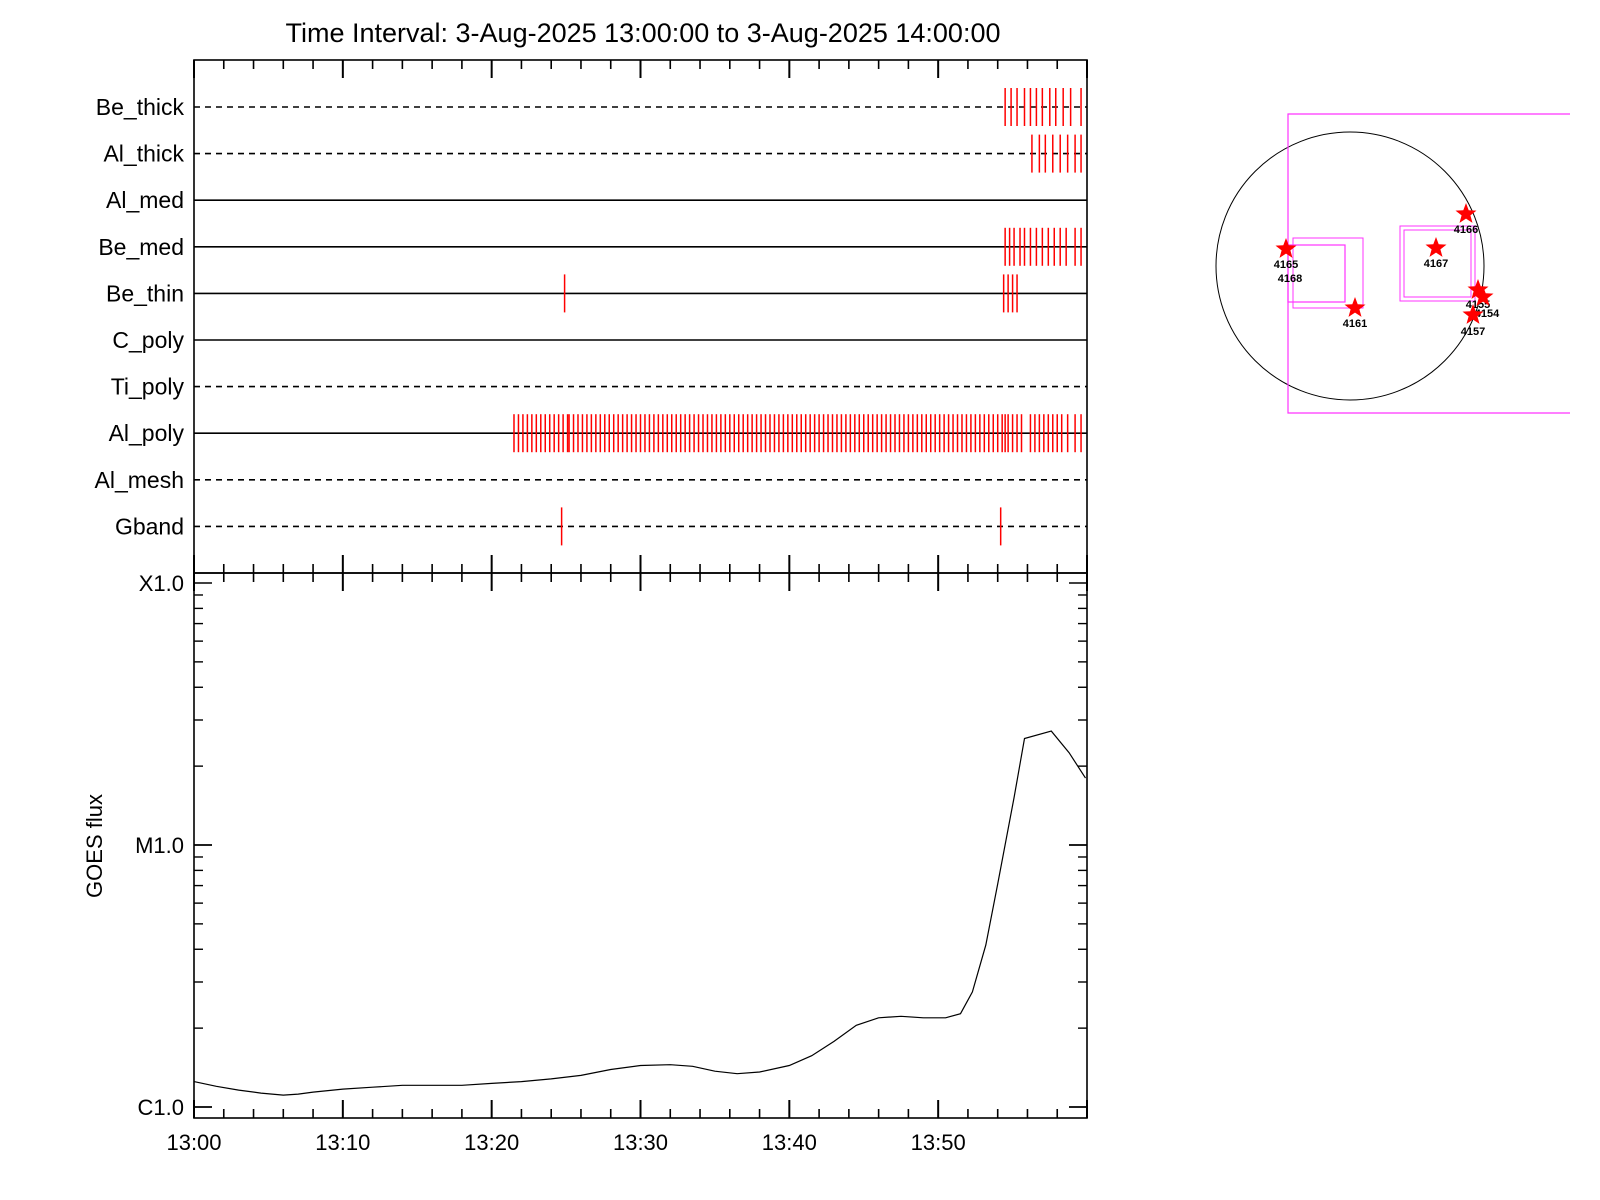 This screenshot has height=1200, width=1600. Describe the element at coordinates (640, 1142) in the screenshot. I see `x-tick-label: 13:30` at that location.